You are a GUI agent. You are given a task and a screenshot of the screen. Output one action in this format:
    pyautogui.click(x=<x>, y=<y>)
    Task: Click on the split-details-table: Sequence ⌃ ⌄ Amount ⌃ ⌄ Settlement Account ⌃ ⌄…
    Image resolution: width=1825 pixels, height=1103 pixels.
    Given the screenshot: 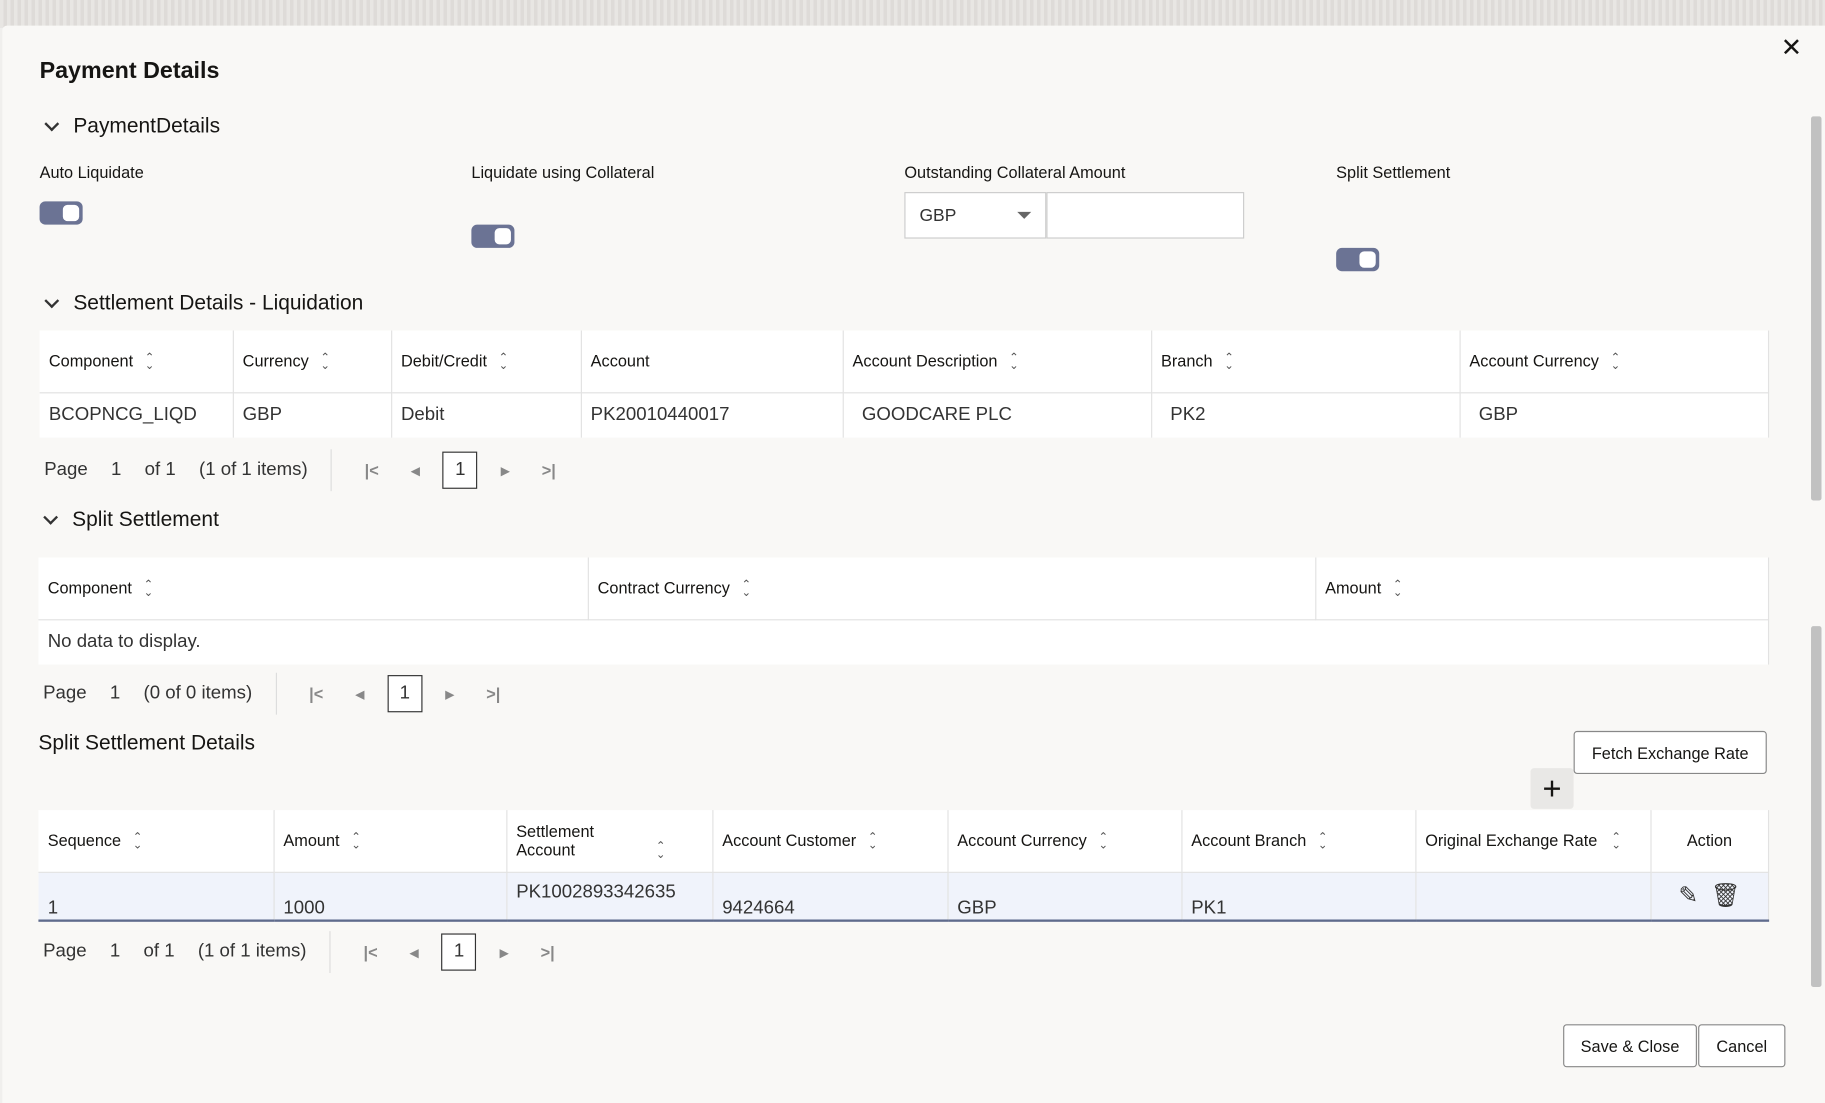 What is the action you would take?
    pyautogui.click(x=904, y=866)
    